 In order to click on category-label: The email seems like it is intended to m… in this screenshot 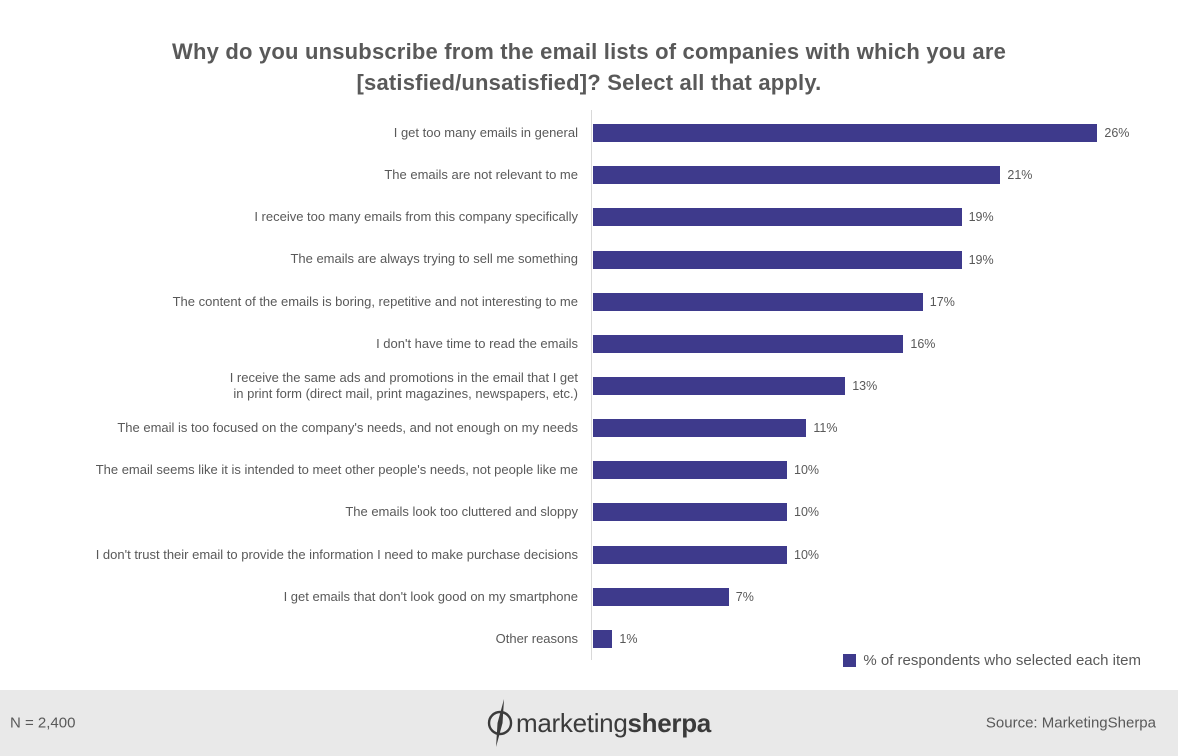, I will do `click(336, 470)`.